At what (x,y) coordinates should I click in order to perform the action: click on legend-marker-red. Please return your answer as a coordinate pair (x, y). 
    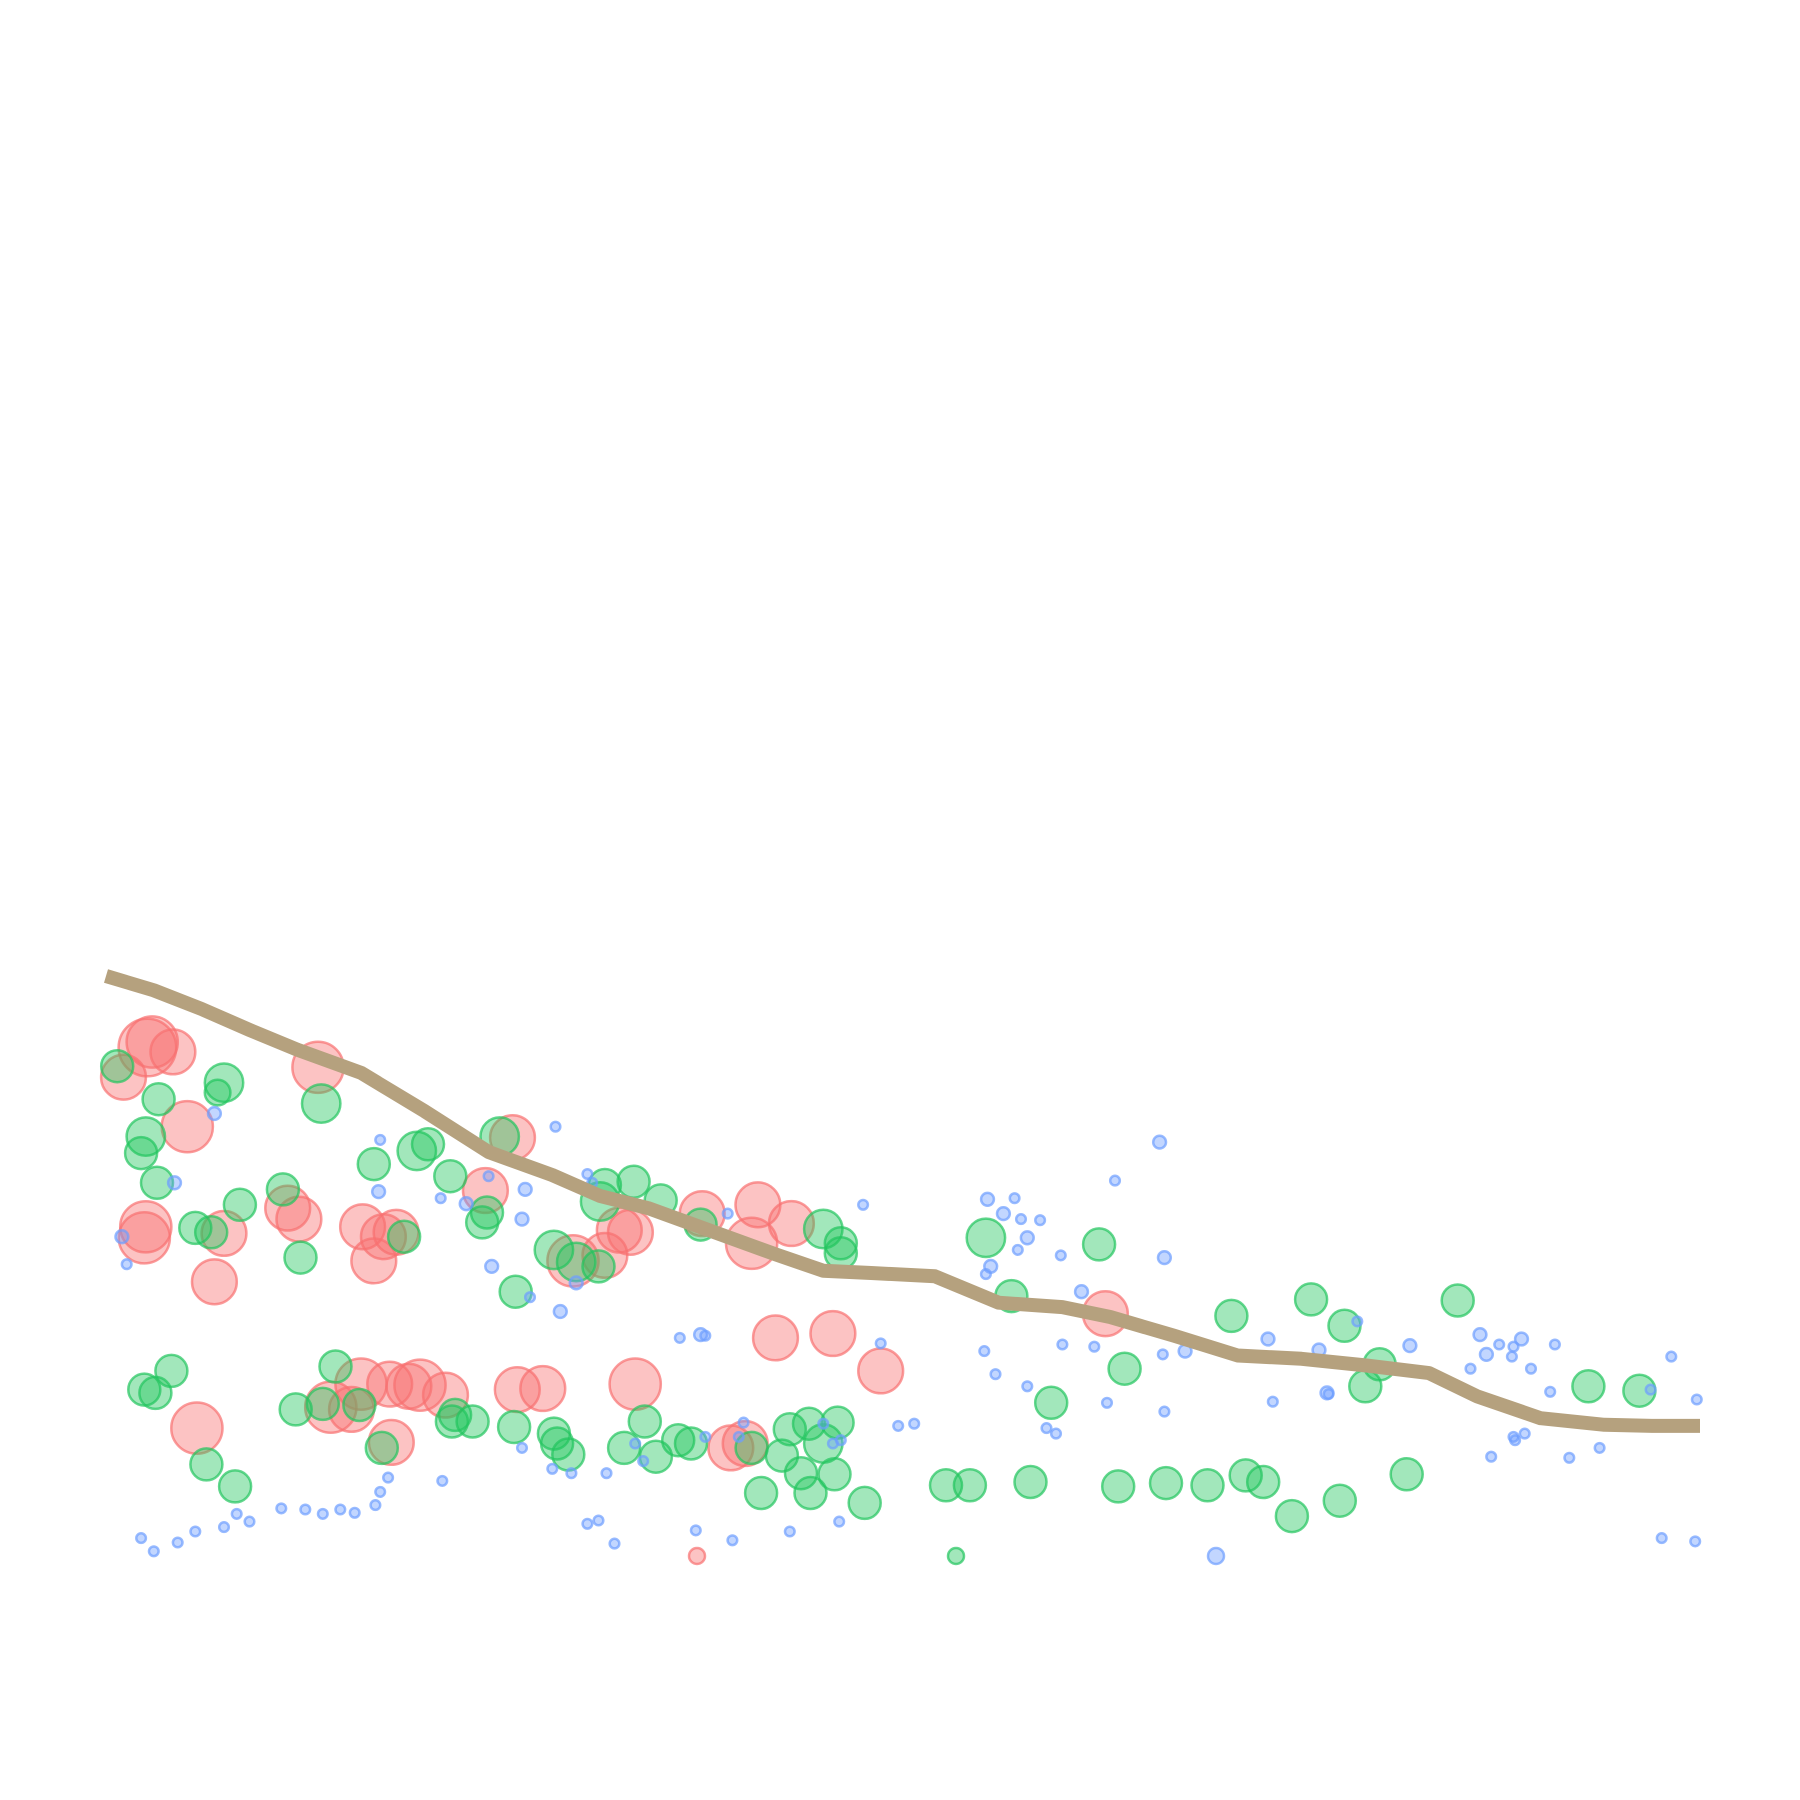
    Looking at the image, I should click on (697, 1556).